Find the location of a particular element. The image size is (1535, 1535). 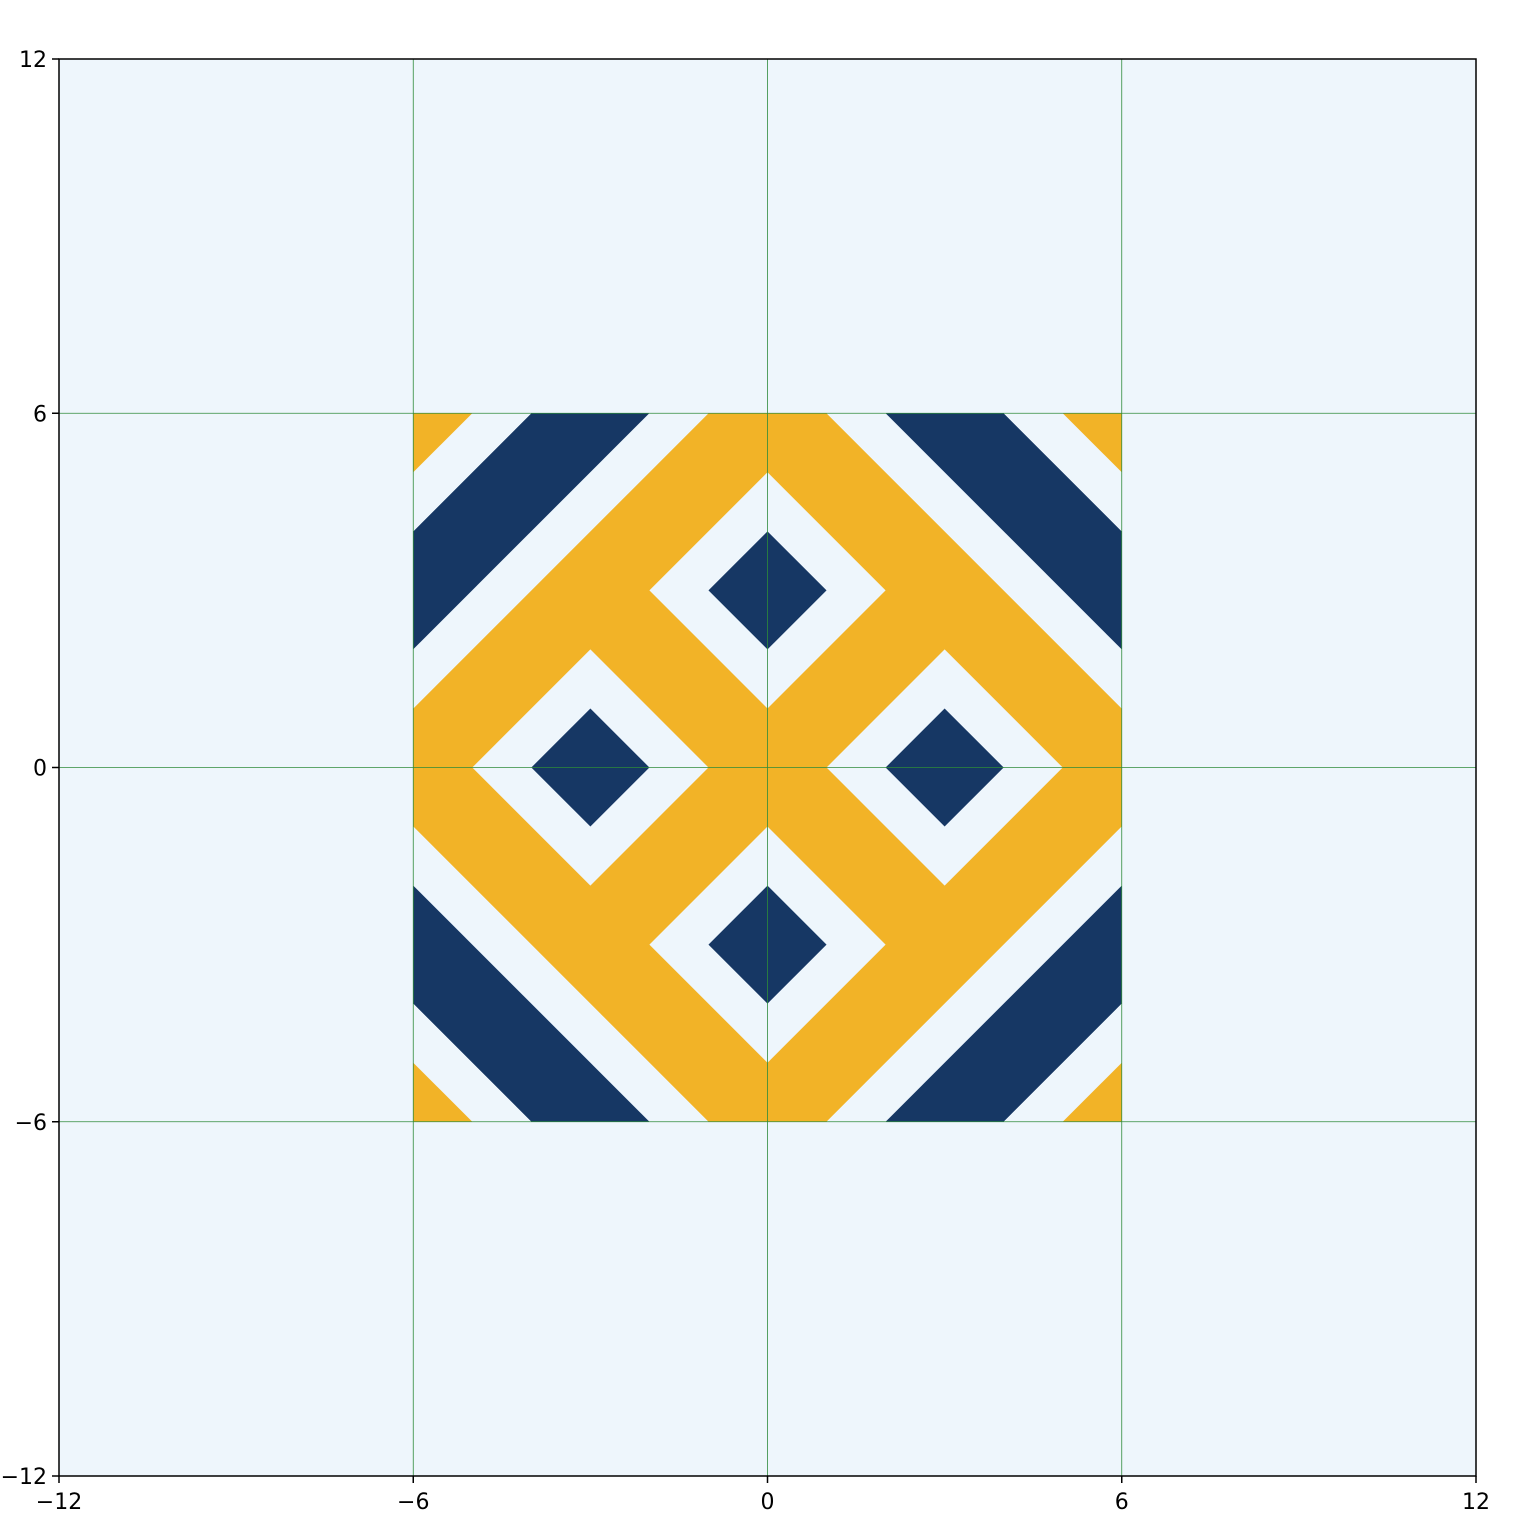

x-tick-label: 0 is located at coordinates (768, 1502).